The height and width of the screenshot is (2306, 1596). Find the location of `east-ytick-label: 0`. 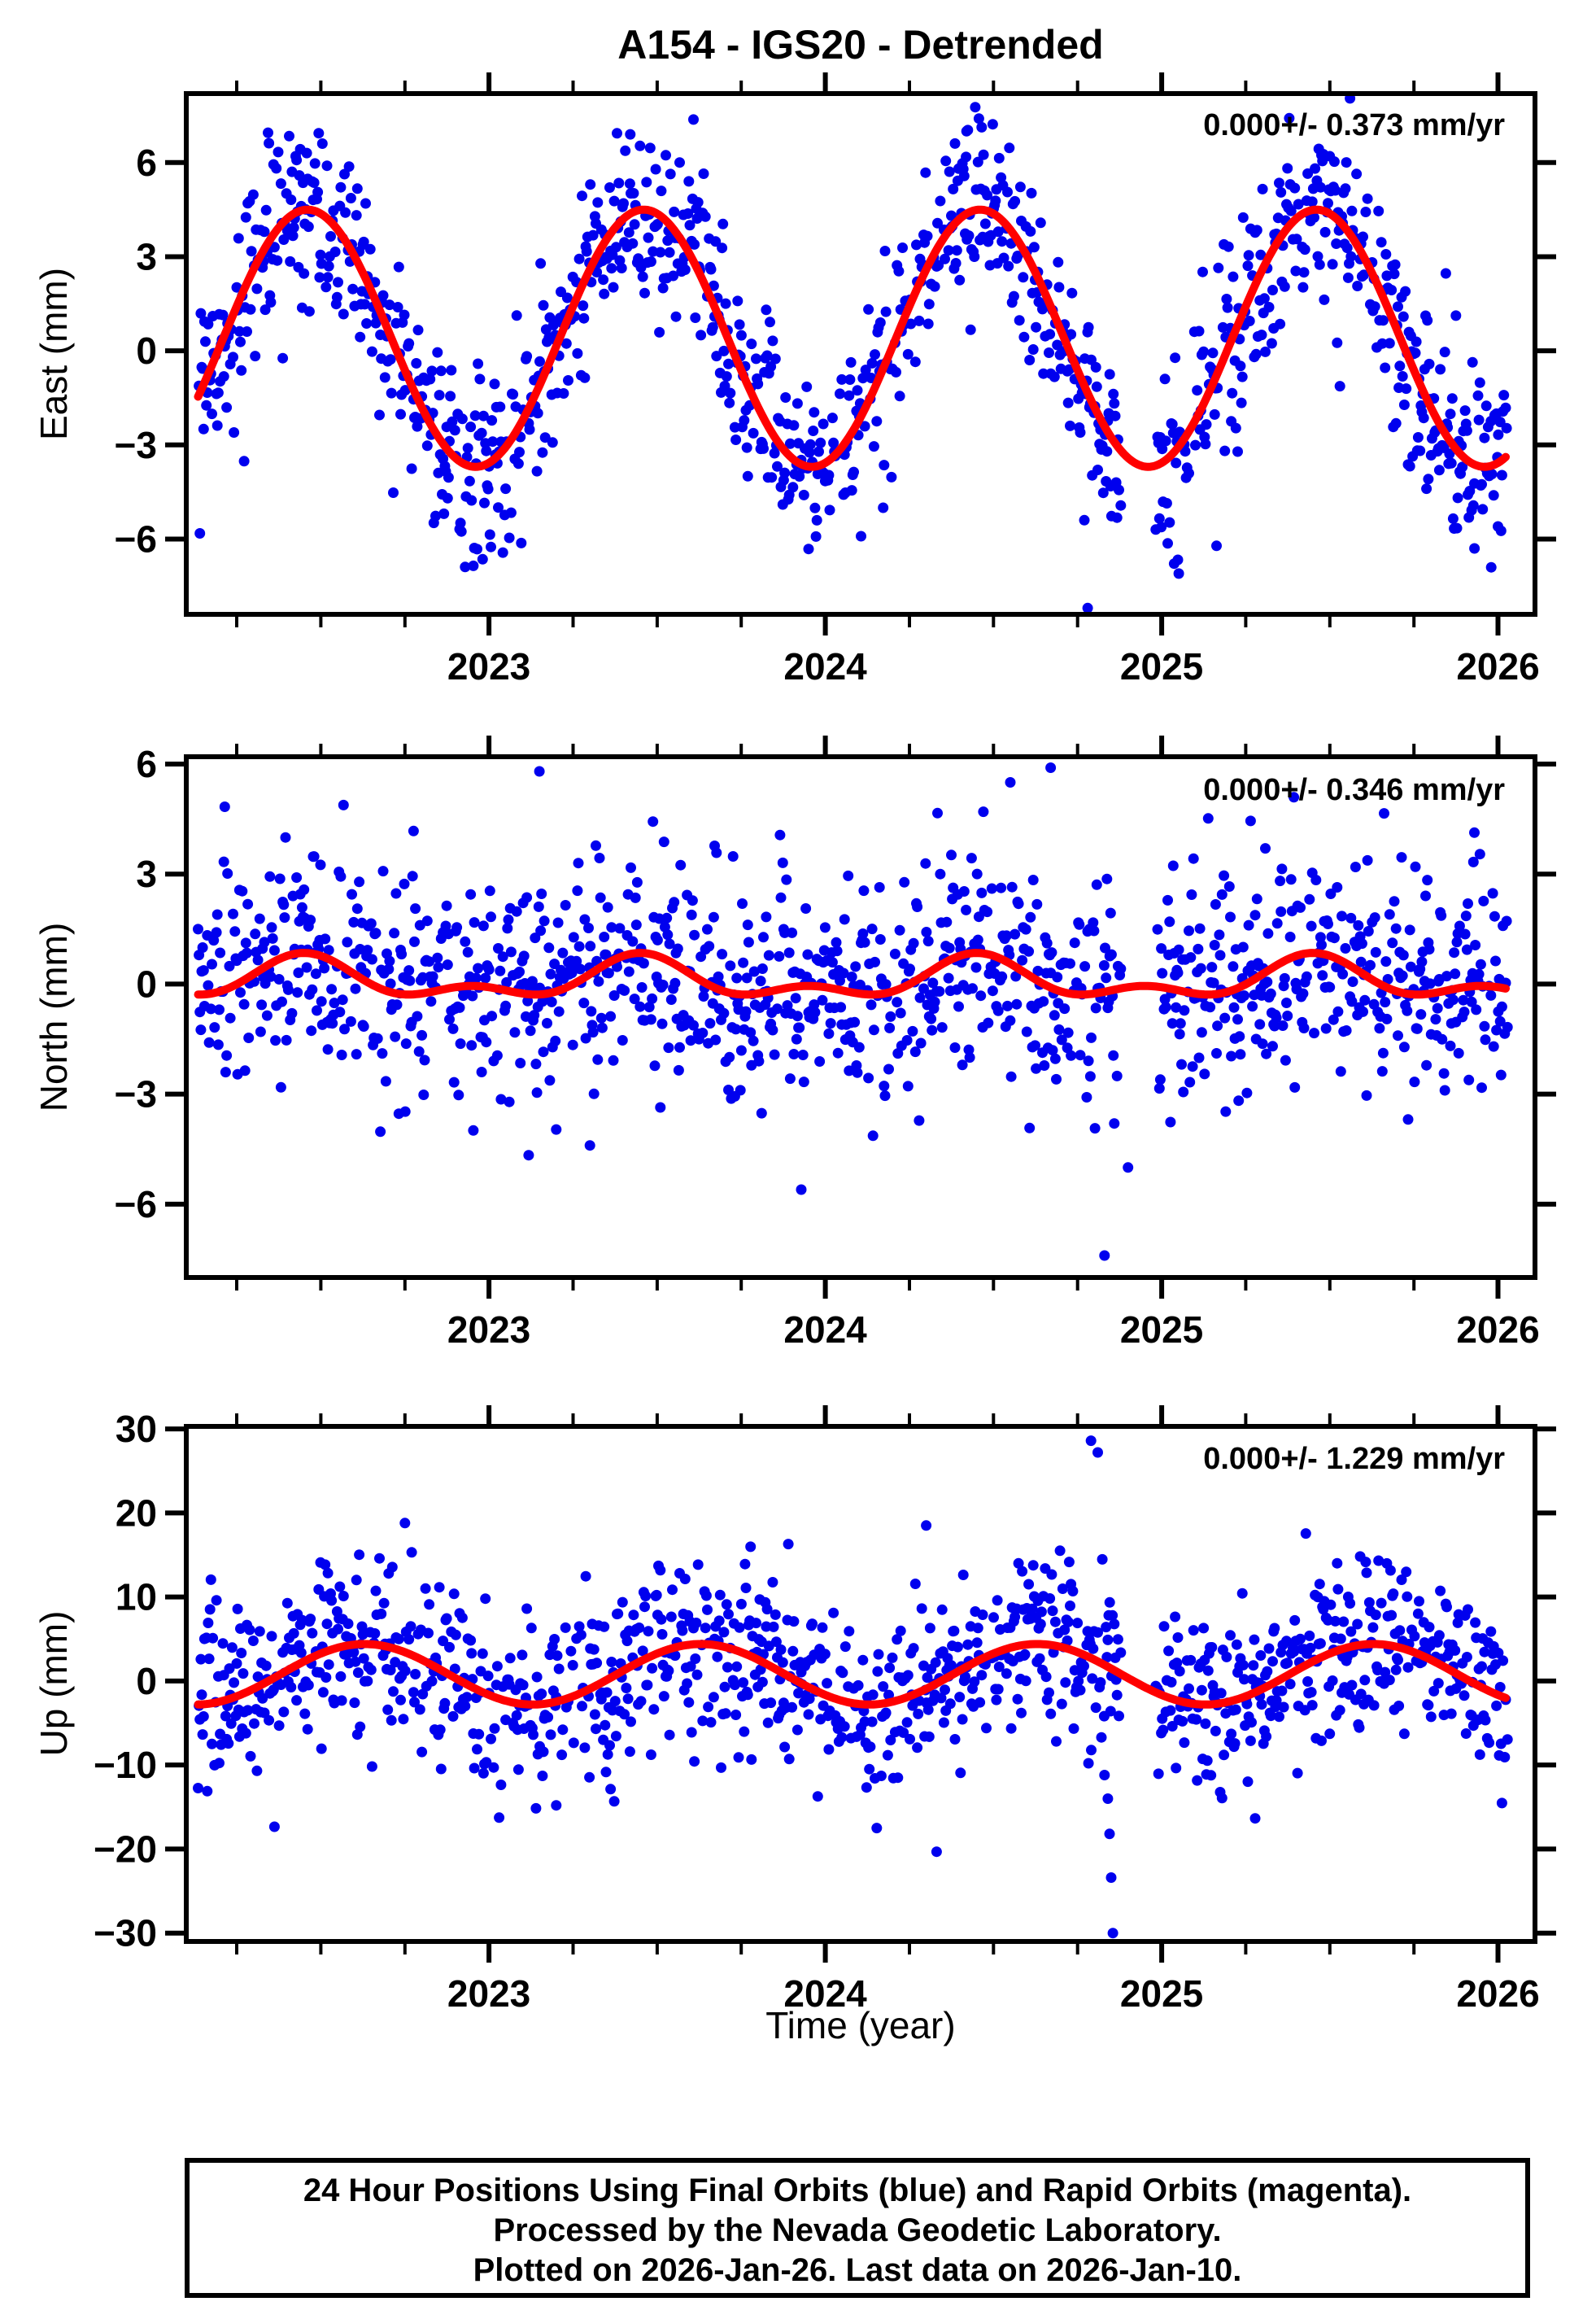

east-ytick-label: 0 is located at coordinates (146, 351).